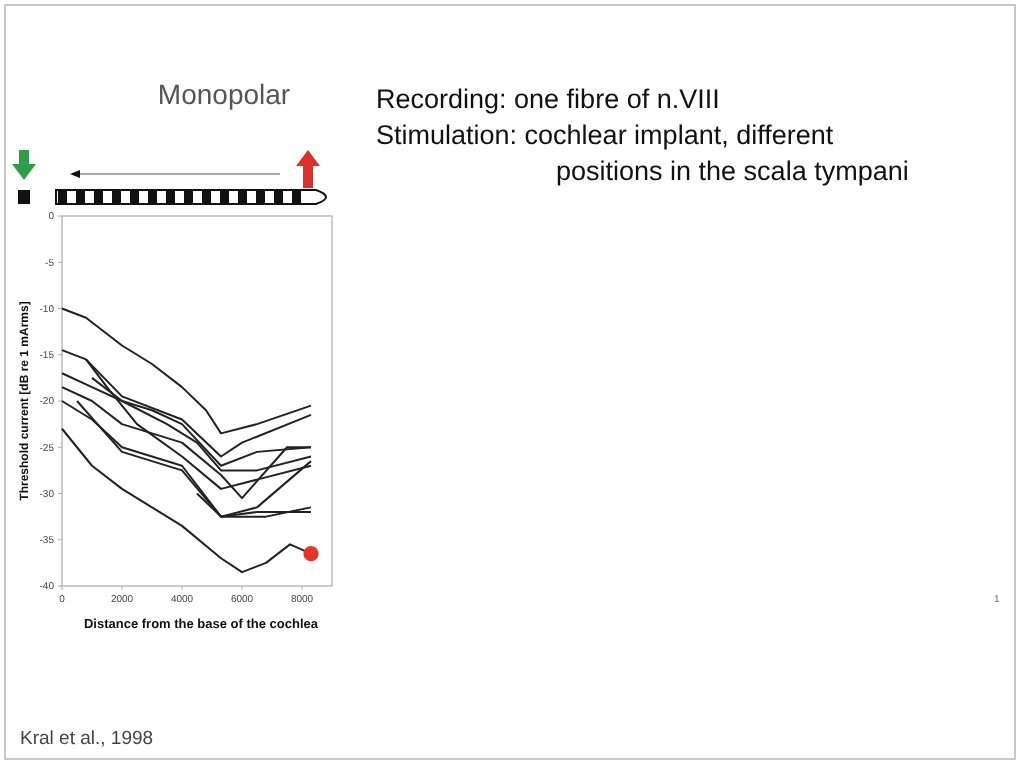  What do you see at coordinates (732, 171) in the screenshot?
I see `text: positions in the scala tympani` at bounding box center [732, 171].